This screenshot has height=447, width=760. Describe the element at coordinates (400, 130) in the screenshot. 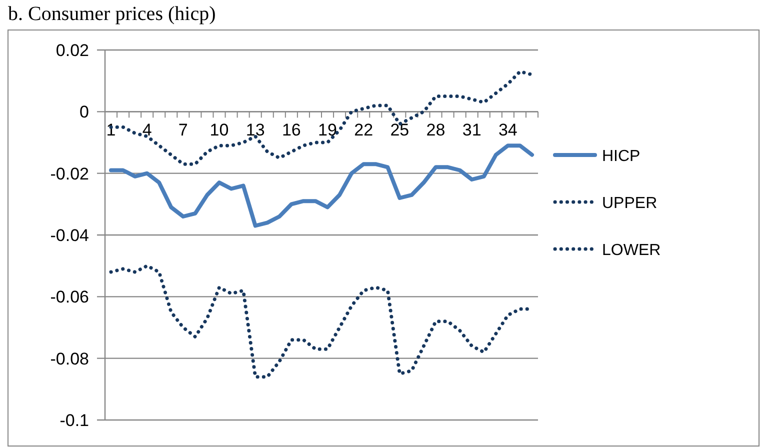

I see `x-tick-label: 25` at that location.